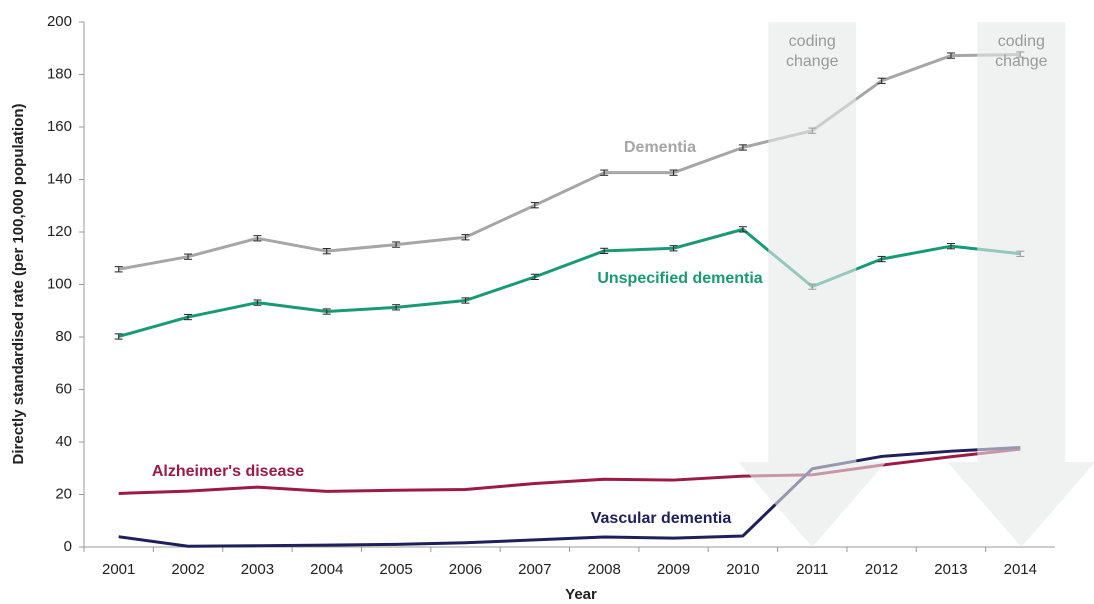 The height and width of the screenshot is (604, 1094). Describe the element at coordinates (59, 126) in the screenshot. I see `y-tick-label: 160` at that location.